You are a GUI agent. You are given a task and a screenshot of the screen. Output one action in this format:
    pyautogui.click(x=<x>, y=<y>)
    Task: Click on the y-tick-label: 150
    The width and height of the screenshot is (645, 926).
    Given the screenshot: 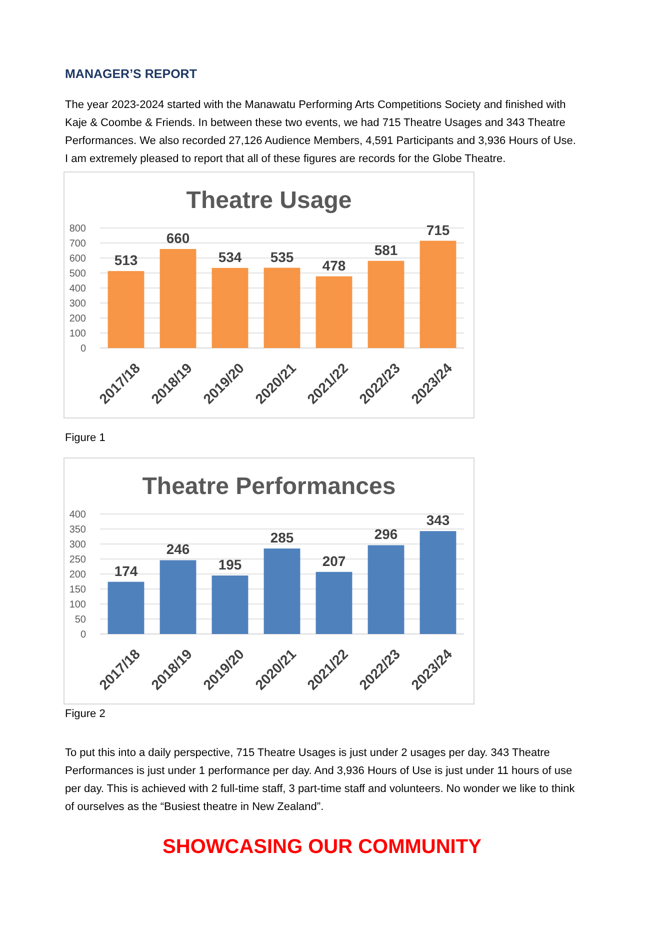 What is the action you would take?
    pyautogui.click(x=77, y=590)
    